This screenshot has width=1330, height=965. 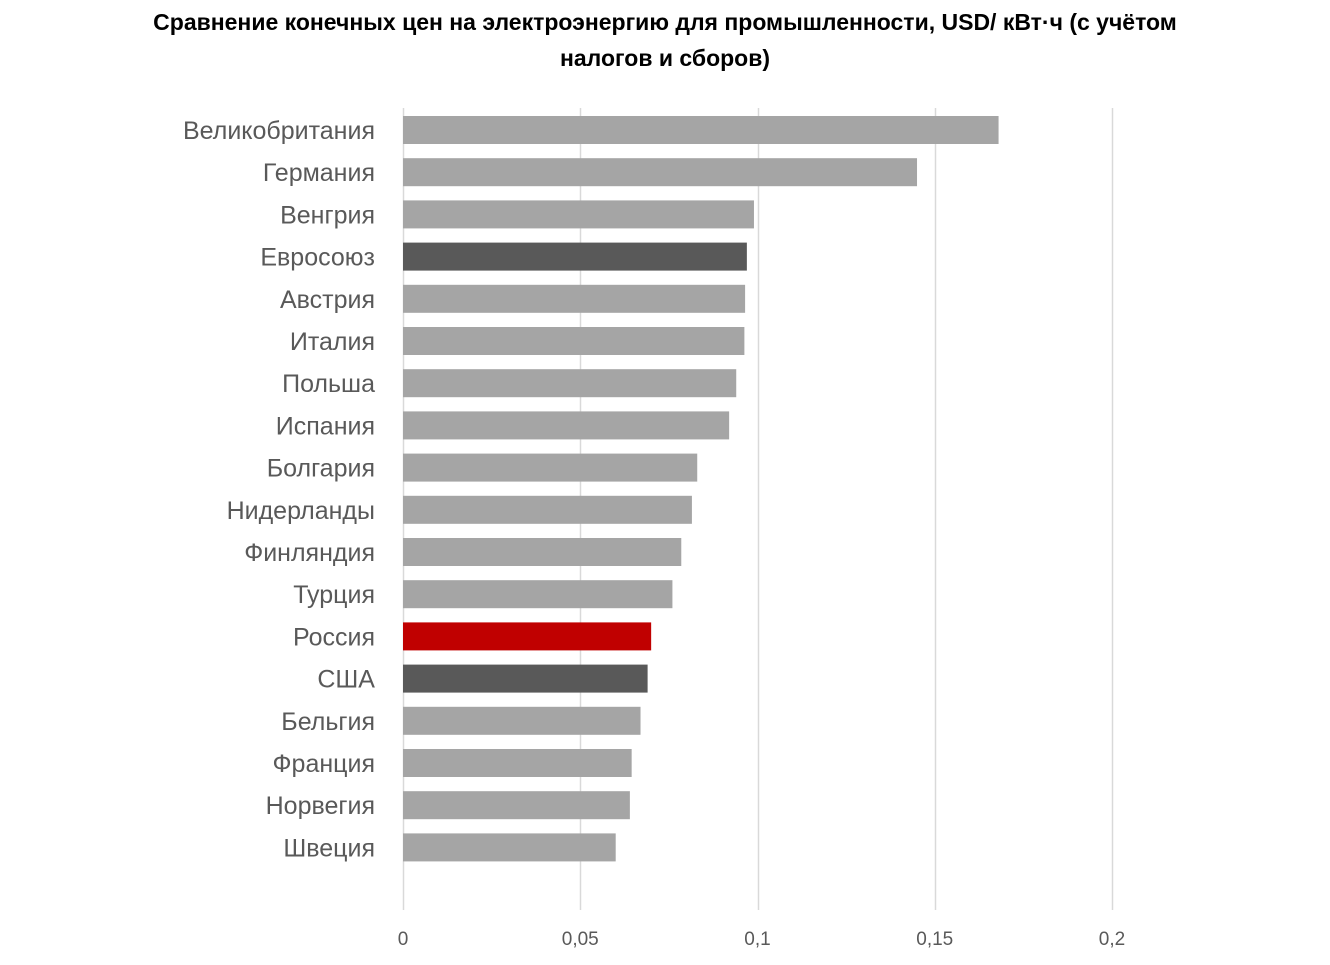 I want to click on x-tick-label: 0,1, so click(x=757, y=939).